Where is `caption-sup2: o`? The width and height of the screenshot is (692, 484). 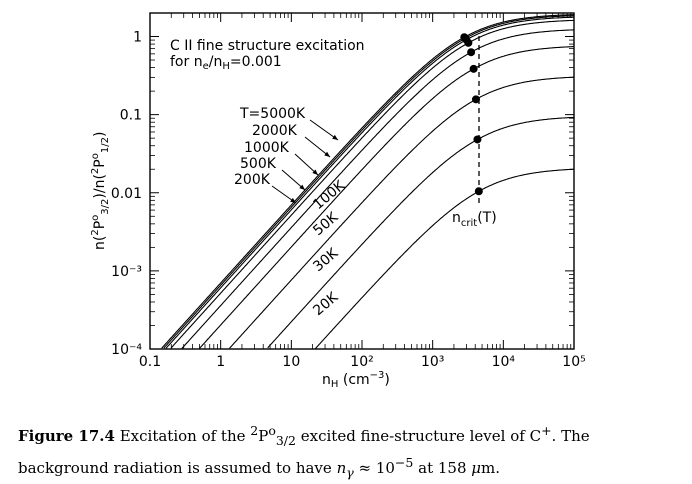 caption-sup2: o is located at coordinates (272, 430).